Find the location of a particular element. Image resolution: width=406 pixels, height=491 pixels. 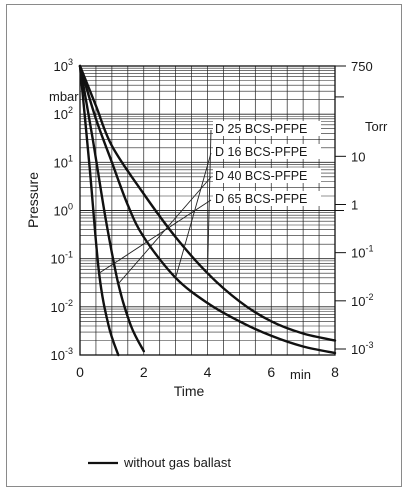

y-tick-label-right: 750 is located at coordinates (362, 66).